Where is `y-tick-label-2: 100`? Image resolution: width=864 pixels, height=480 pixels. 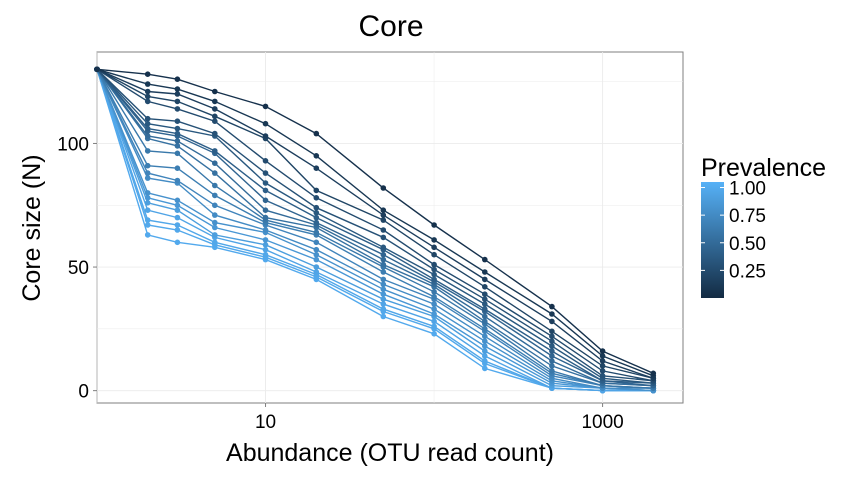 y-tick-label-2: 100 is located at coordinates (73, 144).